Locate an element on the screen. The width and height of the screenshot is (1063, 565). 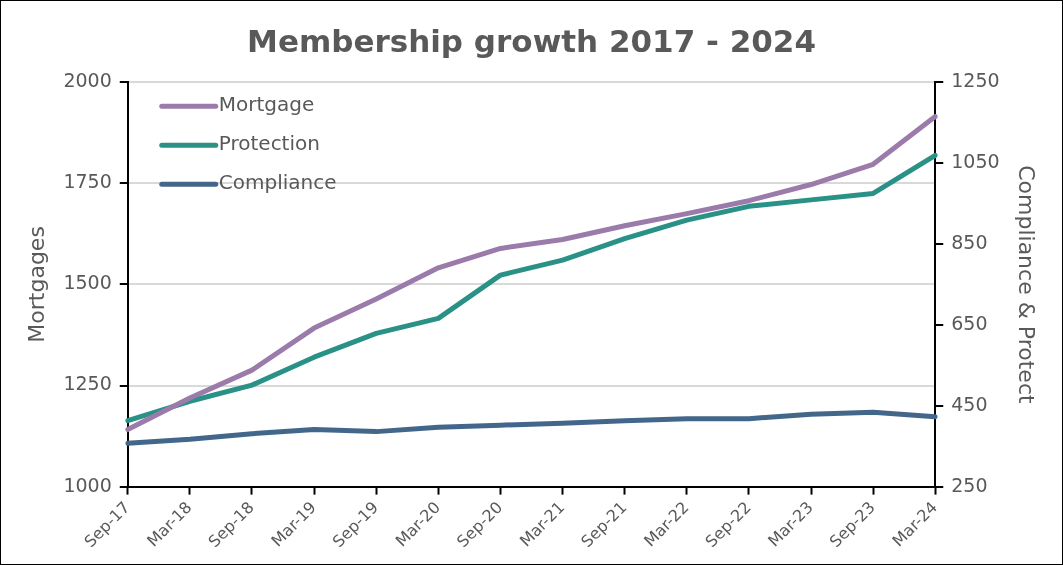
y-tick-label: 1750 is located at coordinates (87, 181).